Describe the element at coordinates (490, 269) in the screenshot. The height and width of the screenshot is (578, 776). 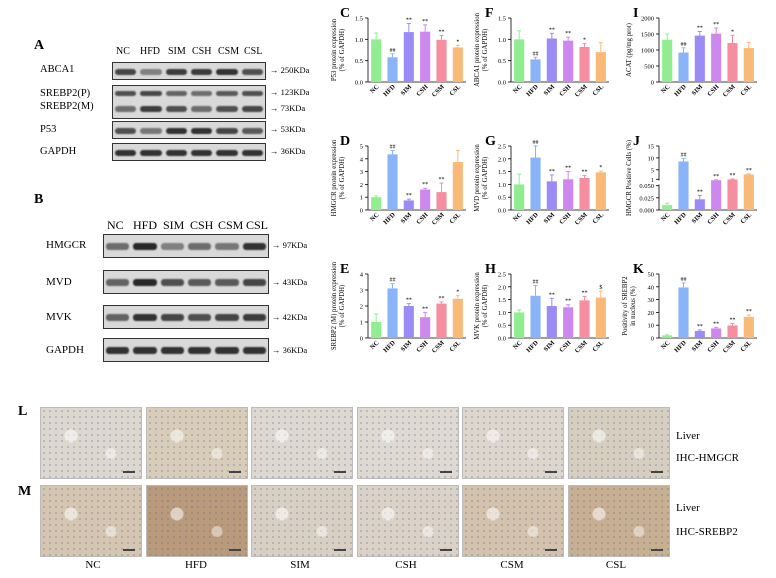
I see `panel-label-h: H` at that location.